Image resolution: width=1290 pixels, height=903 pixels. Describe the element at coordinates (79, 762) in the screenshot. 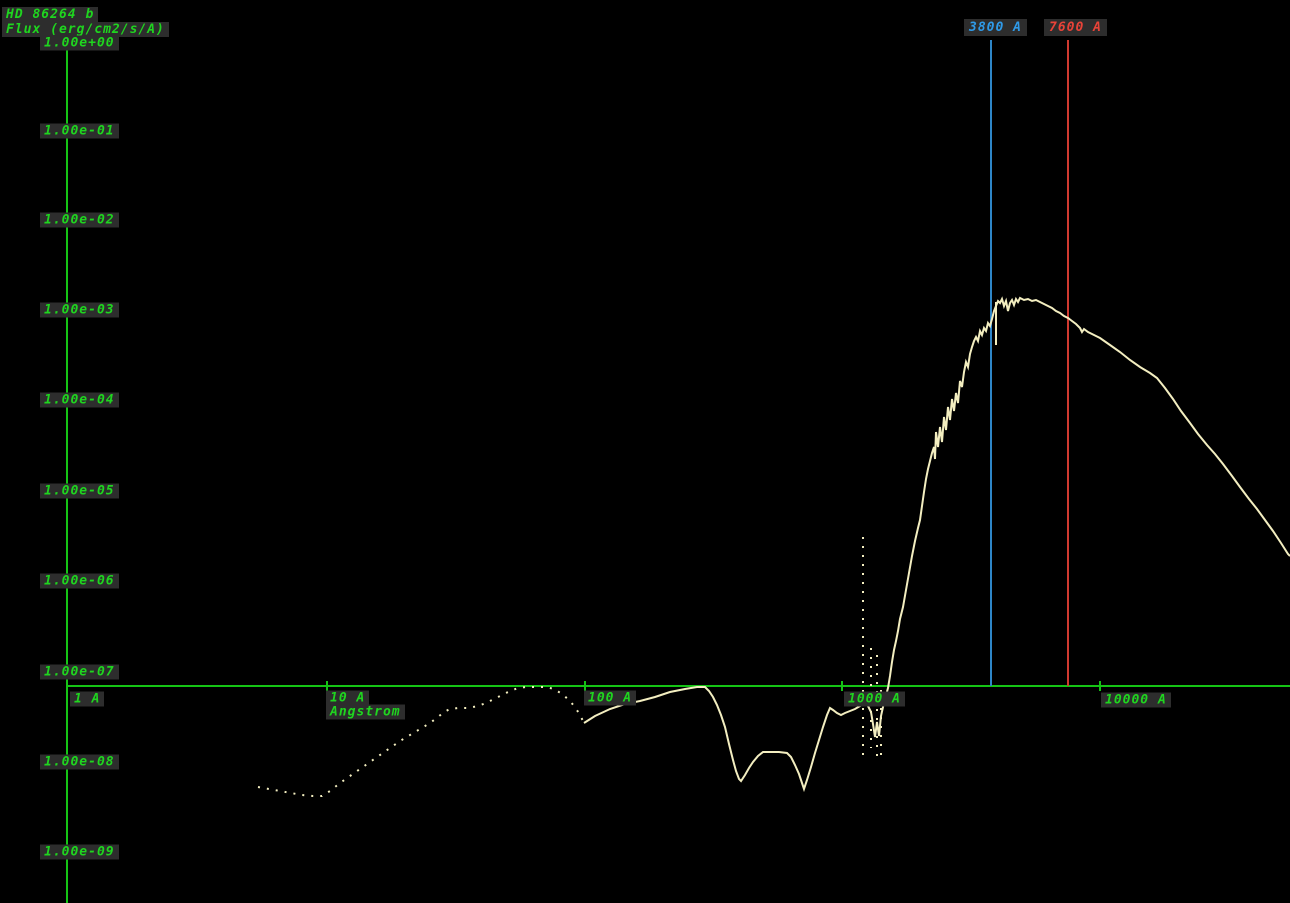

I see `y-axis-label-1.00e-08: 1.00e-08` at that location.